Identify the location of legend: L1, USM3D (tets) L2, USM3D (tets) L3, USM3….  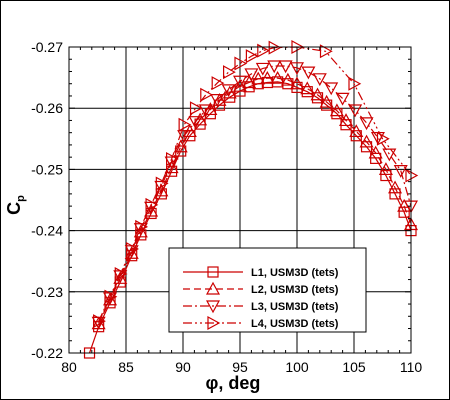
(267, 290).